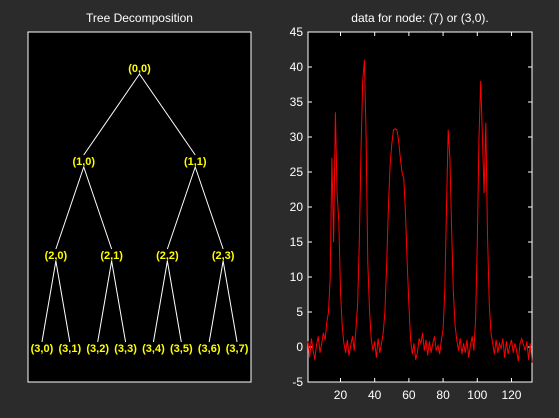 The width and height of the screenshot is (559, 418). I want to click on tree-node-label: (3,1), so click(70, 349).